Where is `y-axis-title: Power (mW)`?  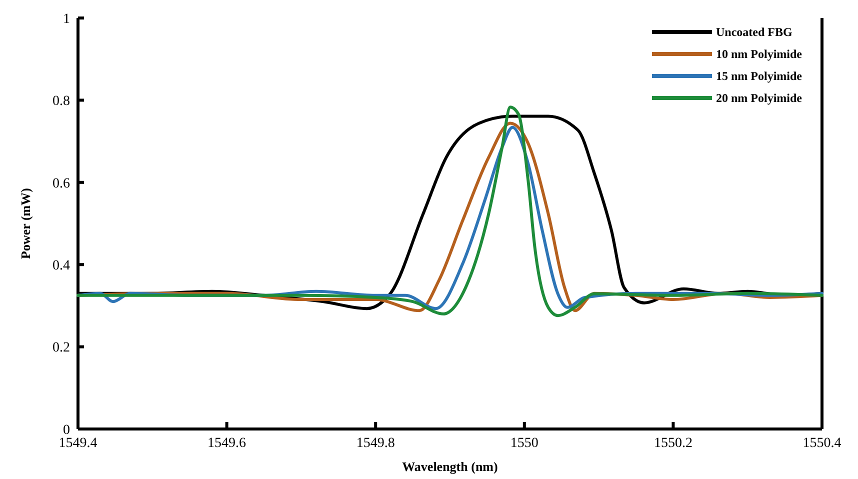 y-axis-title: Power (mW) is located at coordinates (25, 223).